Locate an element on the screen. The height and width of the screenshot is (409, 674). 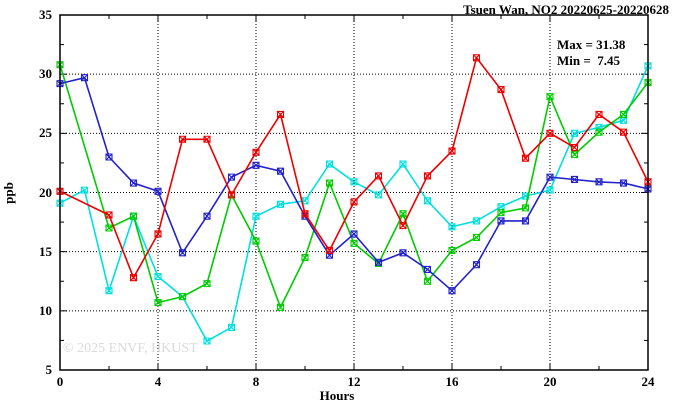
y-tick-label-25: 25 is located at coordinates (45, 133).